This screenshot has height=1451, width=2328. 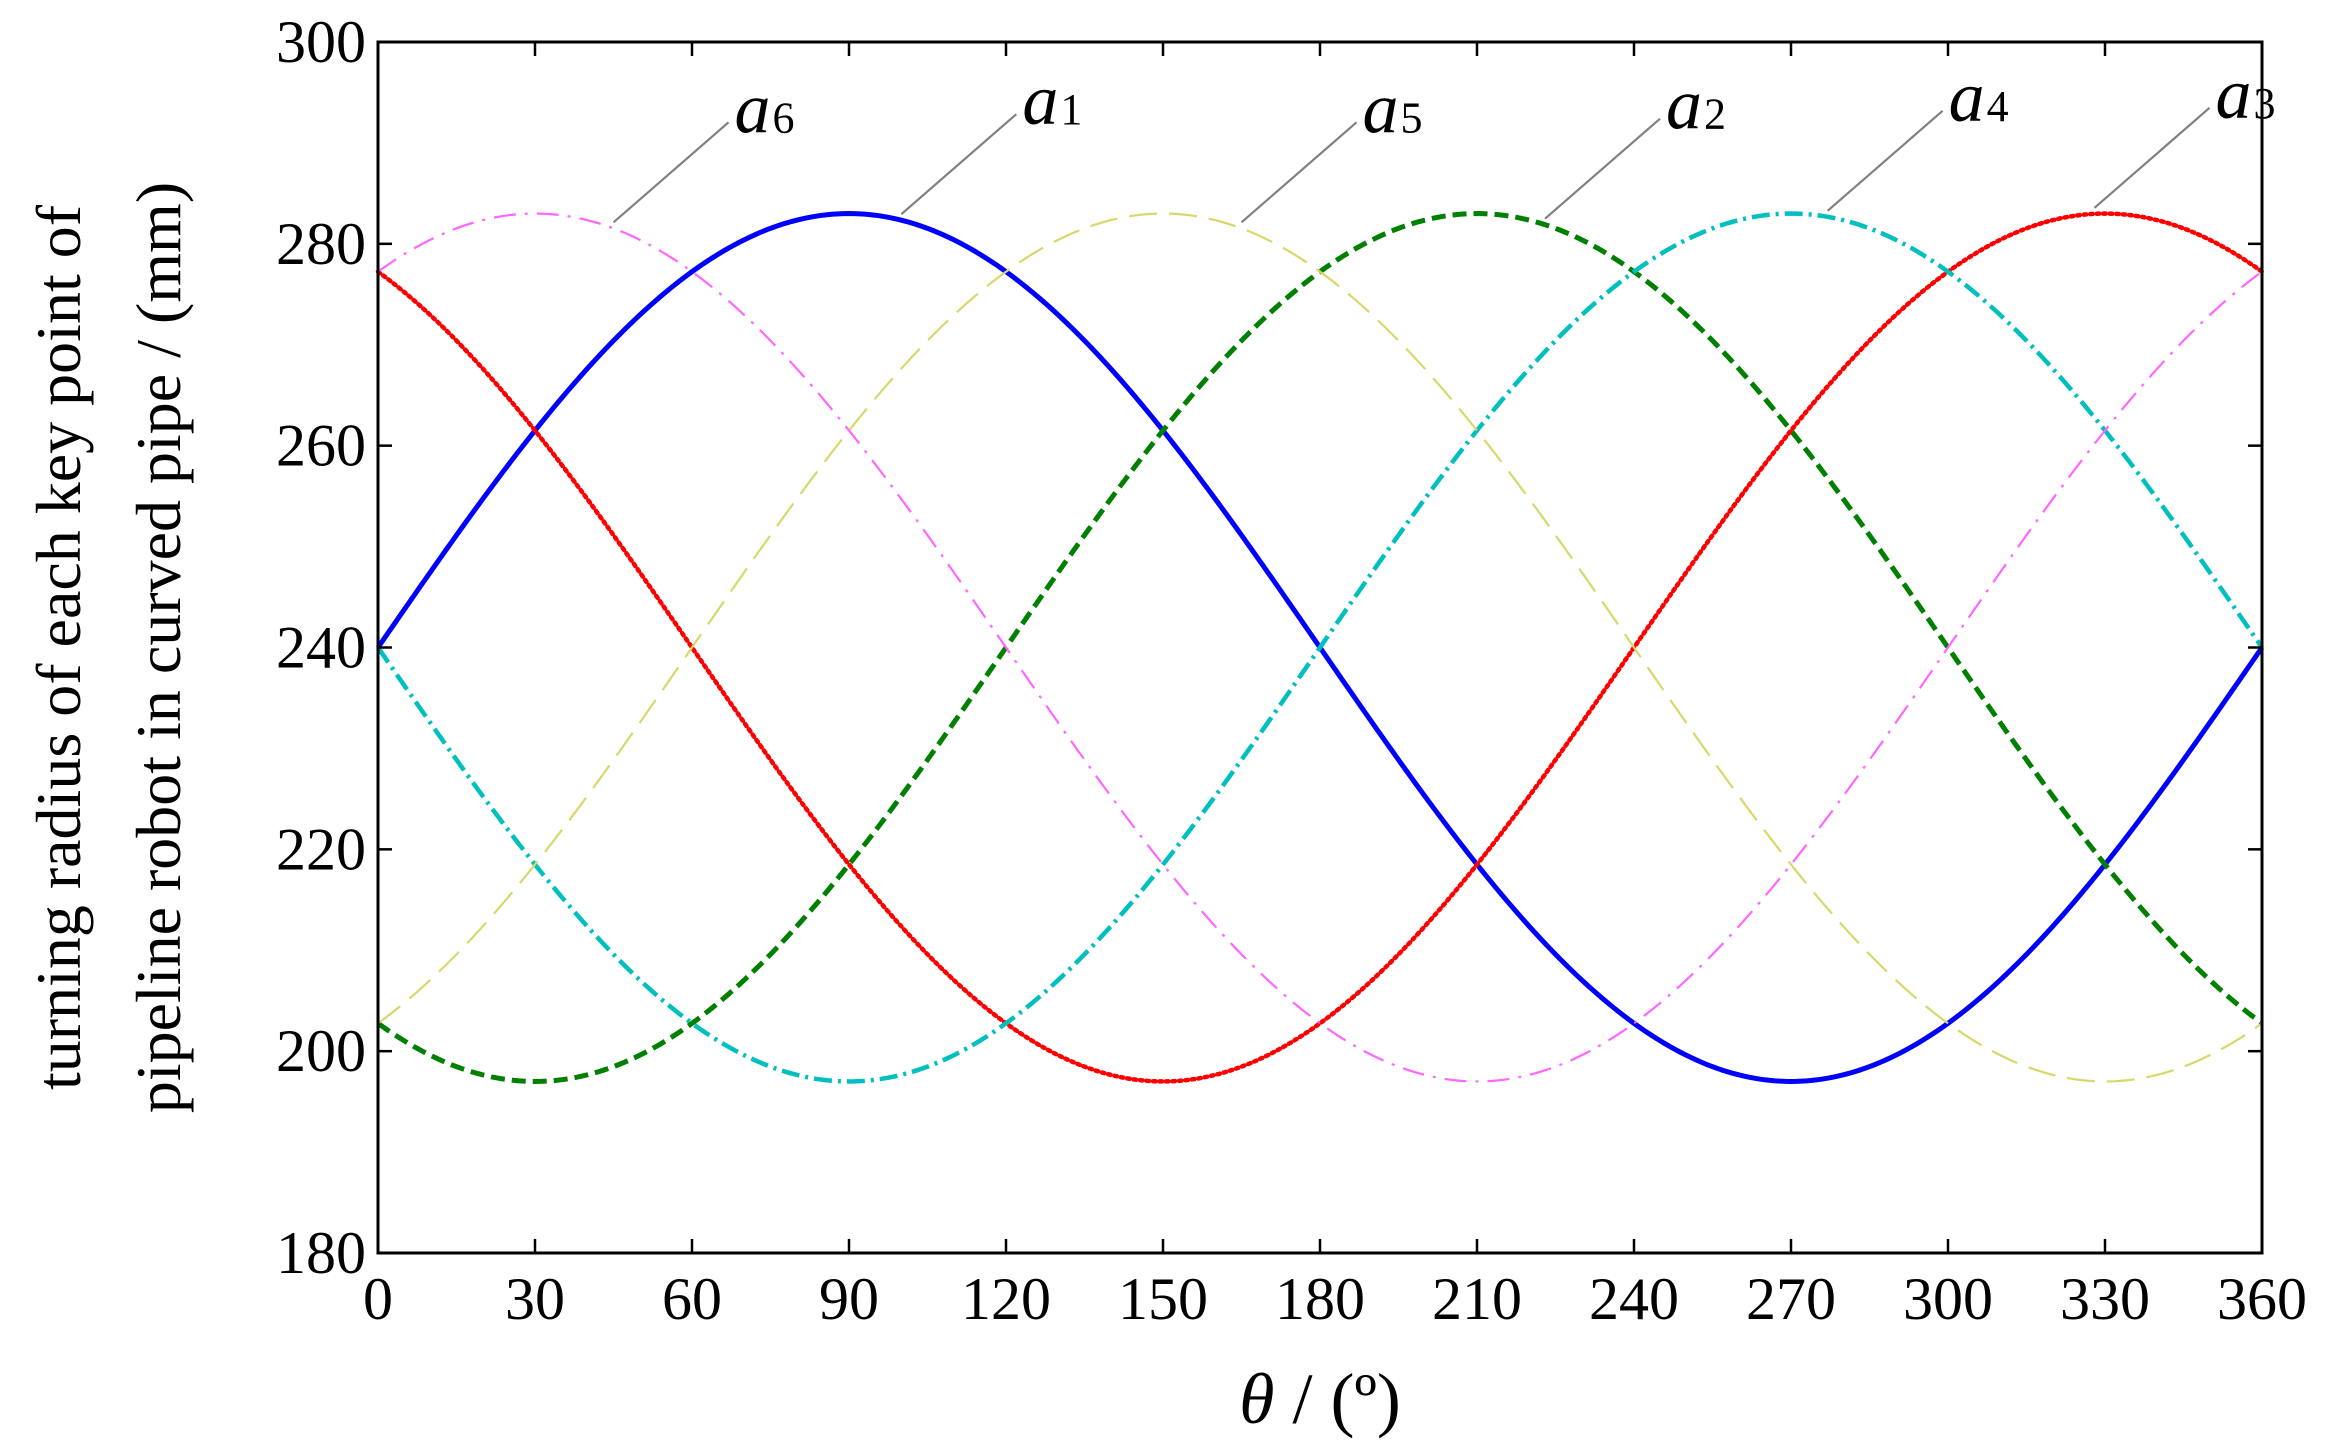 I want to click on y-axis-title-line: pipeline robot in curved pipe / (mm), so click(x=158, y=647).